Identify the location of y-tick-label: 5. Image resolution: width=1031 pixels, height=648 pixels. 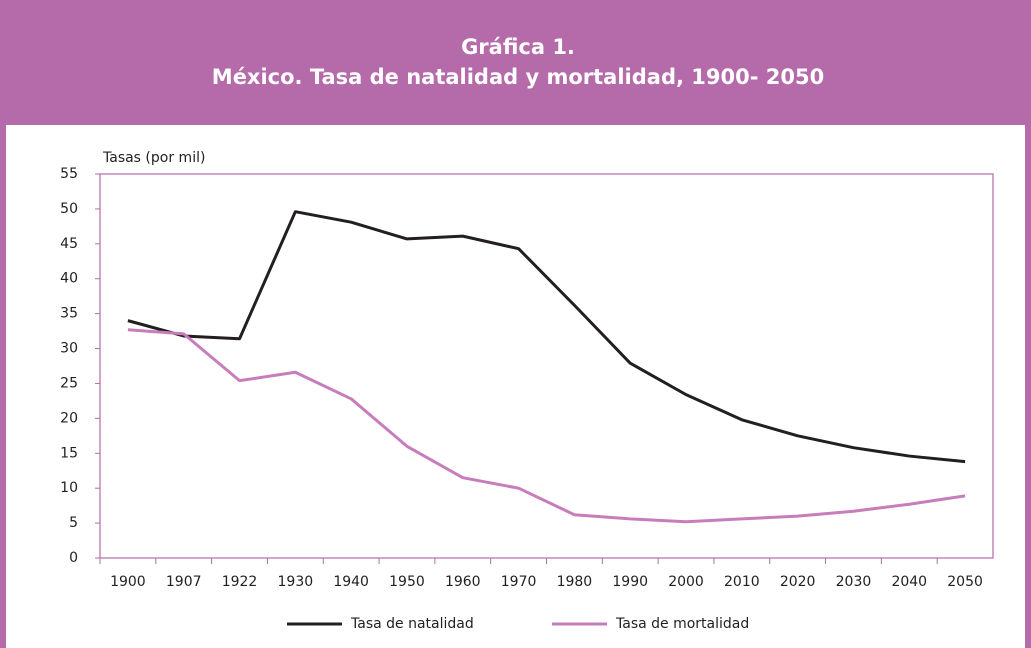
(73, 523).